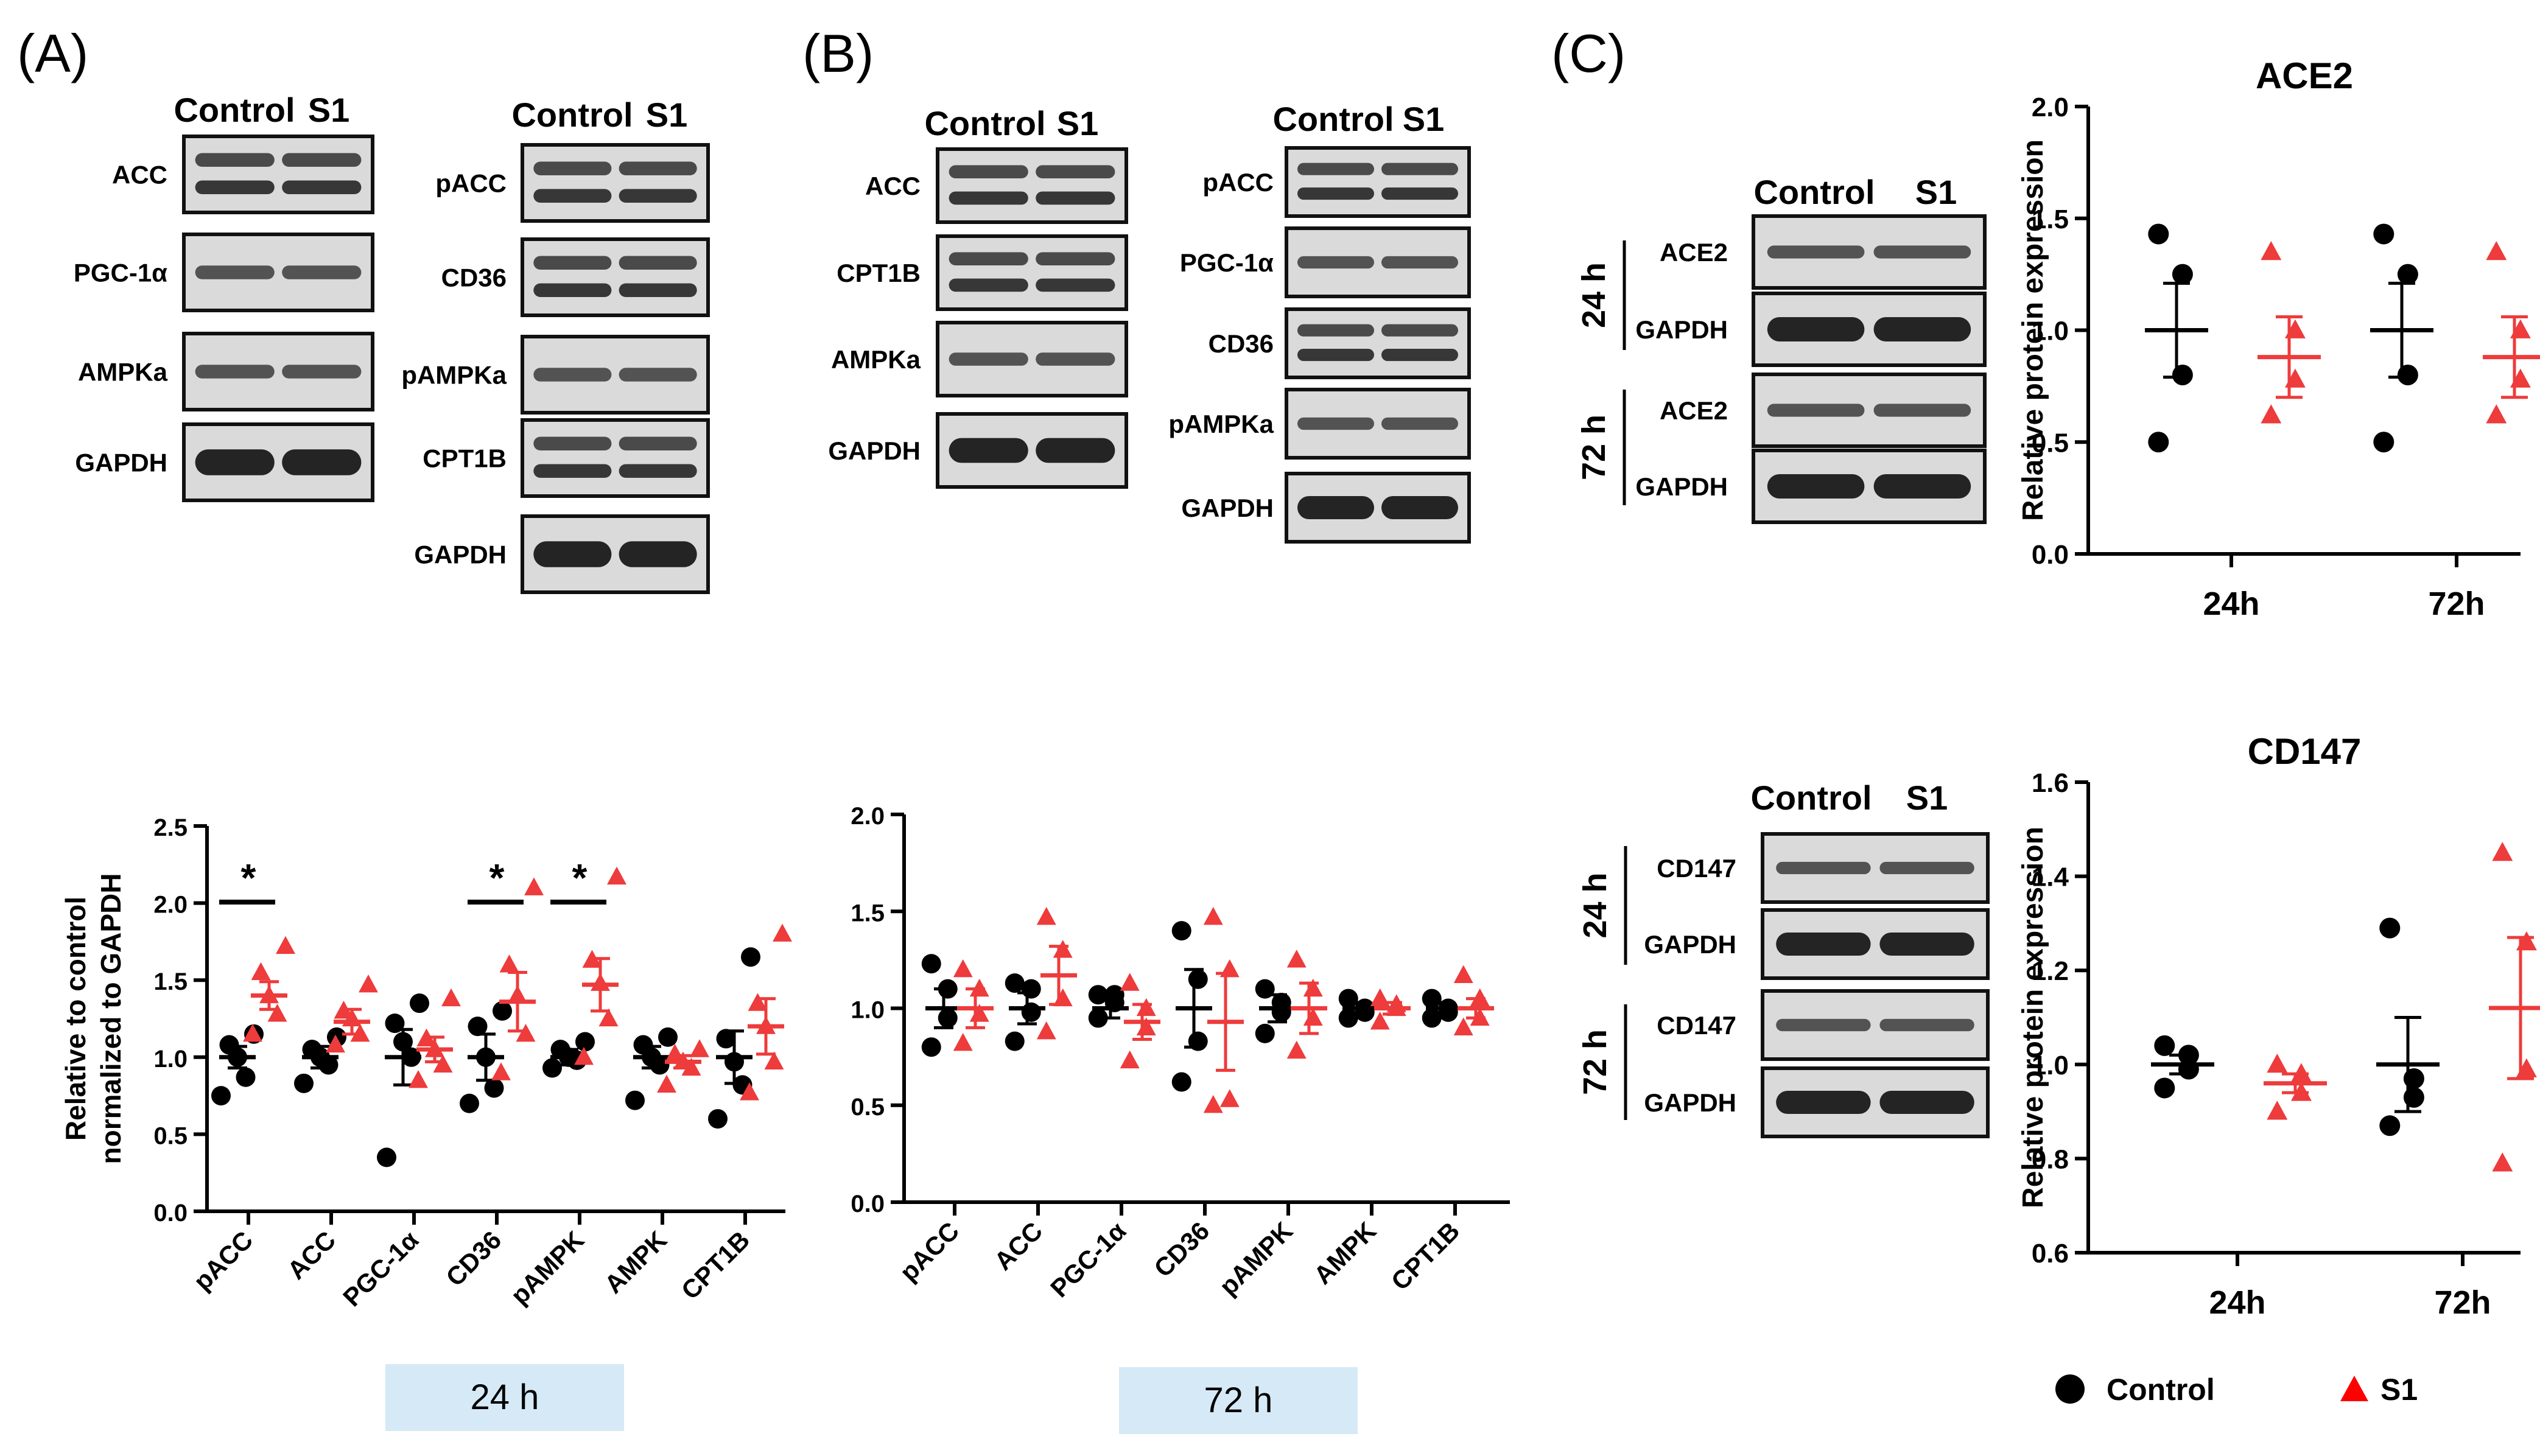  I want to click on series-s1, so click(517, 984).